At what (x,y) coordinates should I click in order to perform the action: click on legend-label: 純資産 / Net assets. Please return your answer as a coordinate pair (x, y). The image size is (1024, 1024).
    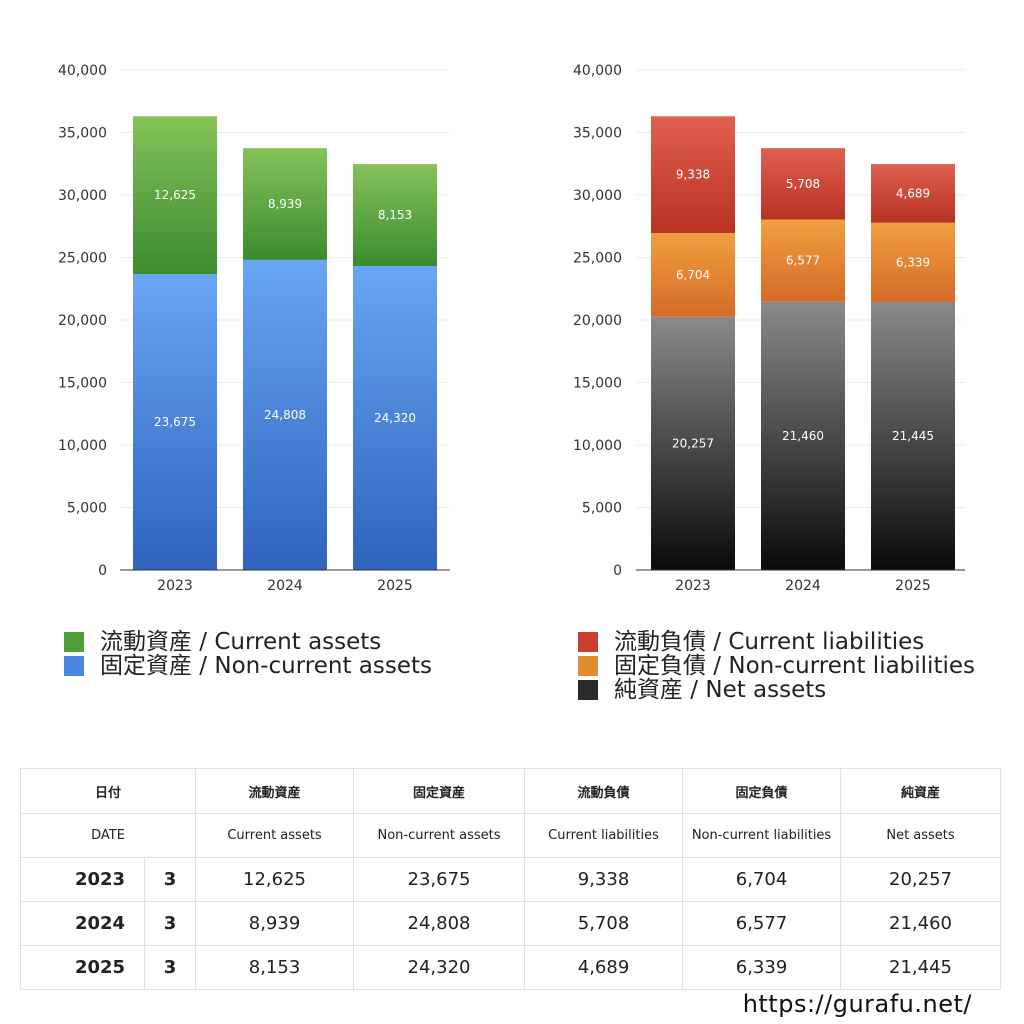
    Looking at the image, I should click on (720, 690).